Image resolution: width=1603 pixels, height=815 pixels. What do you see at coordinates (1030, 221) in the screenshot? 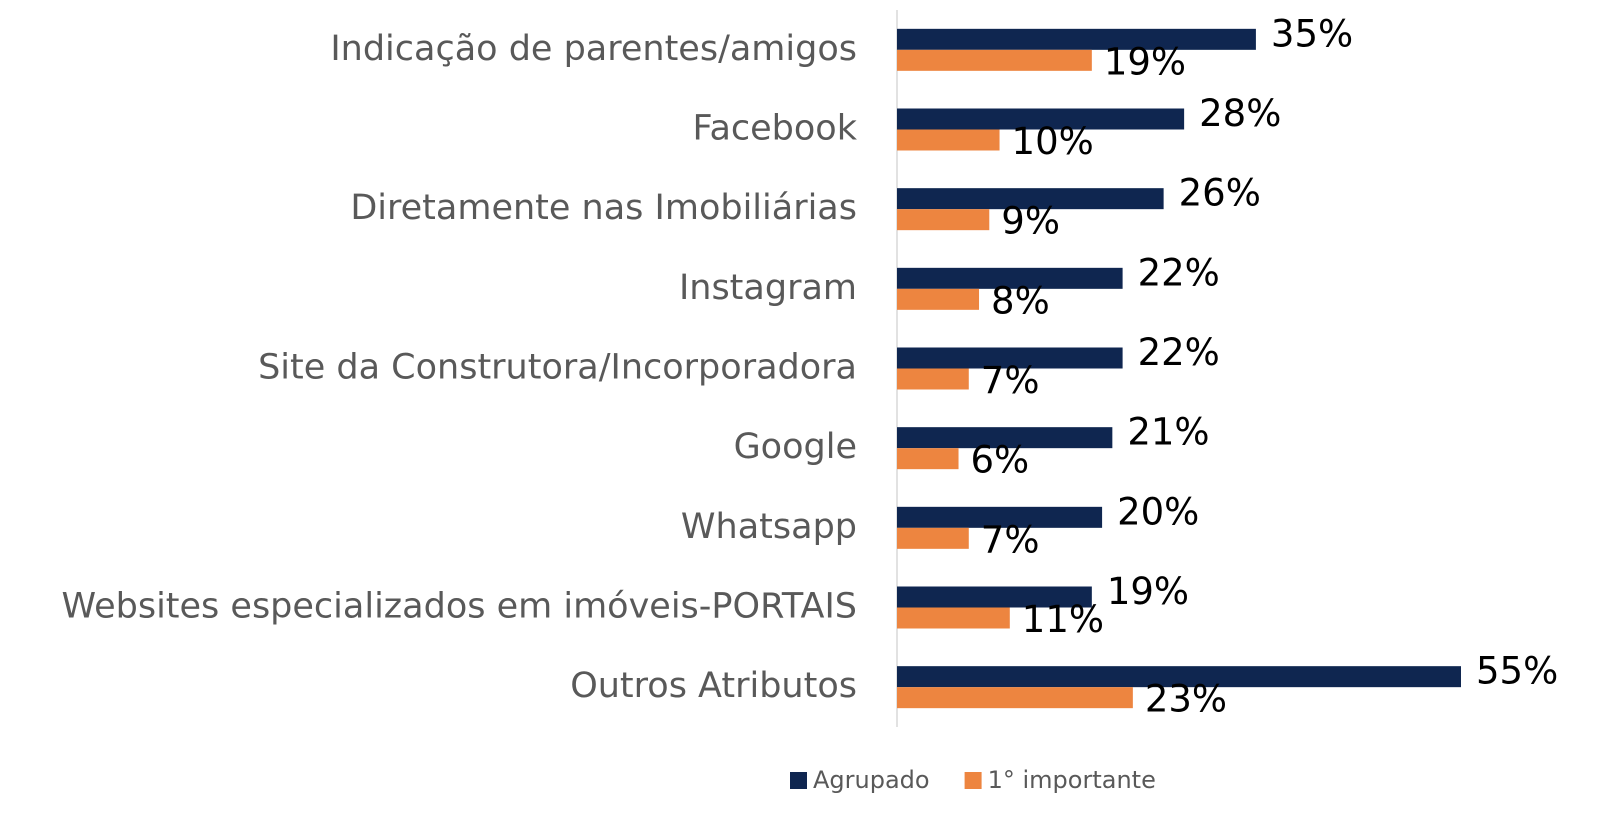
I see `value-label: 9%` at bounding box center [1030, 221].